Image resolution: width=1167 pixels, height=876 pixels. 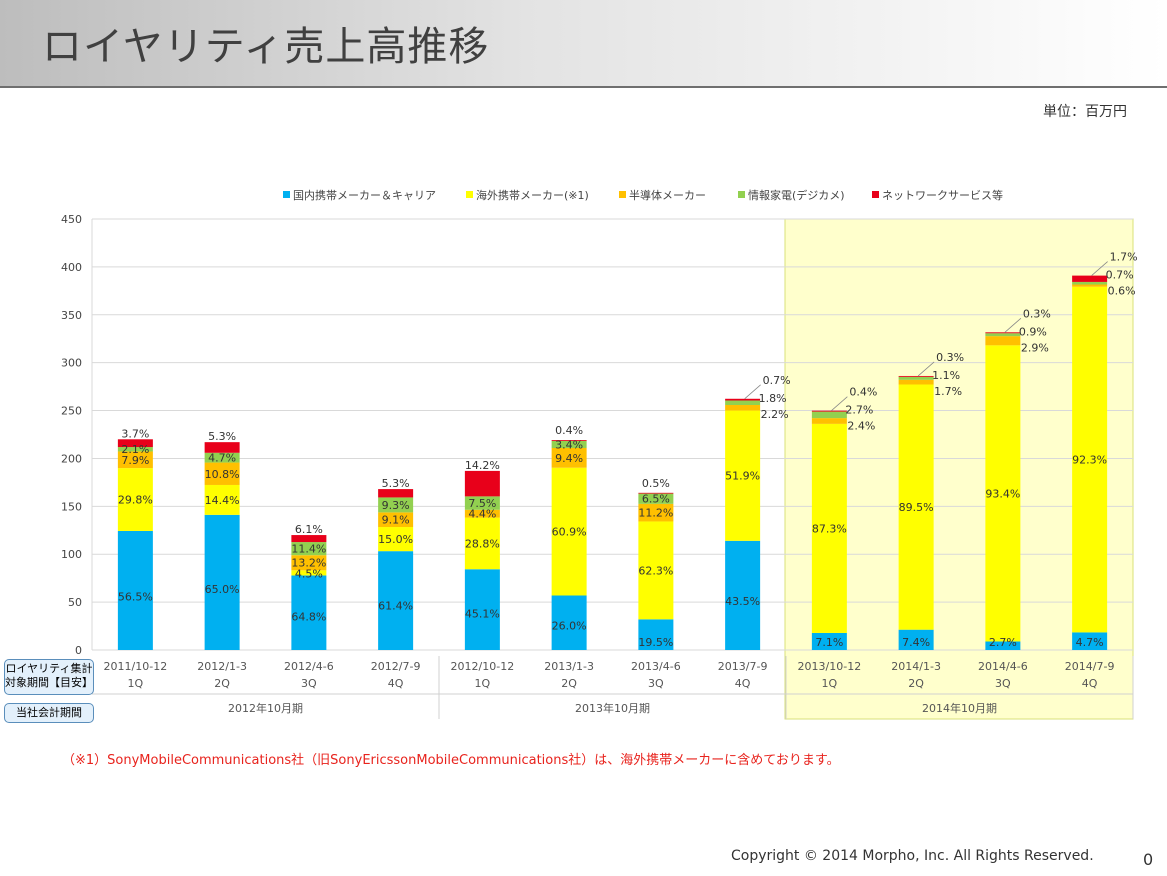 I want to click on data-label: 0.6%, so click(x=1122, y=291).